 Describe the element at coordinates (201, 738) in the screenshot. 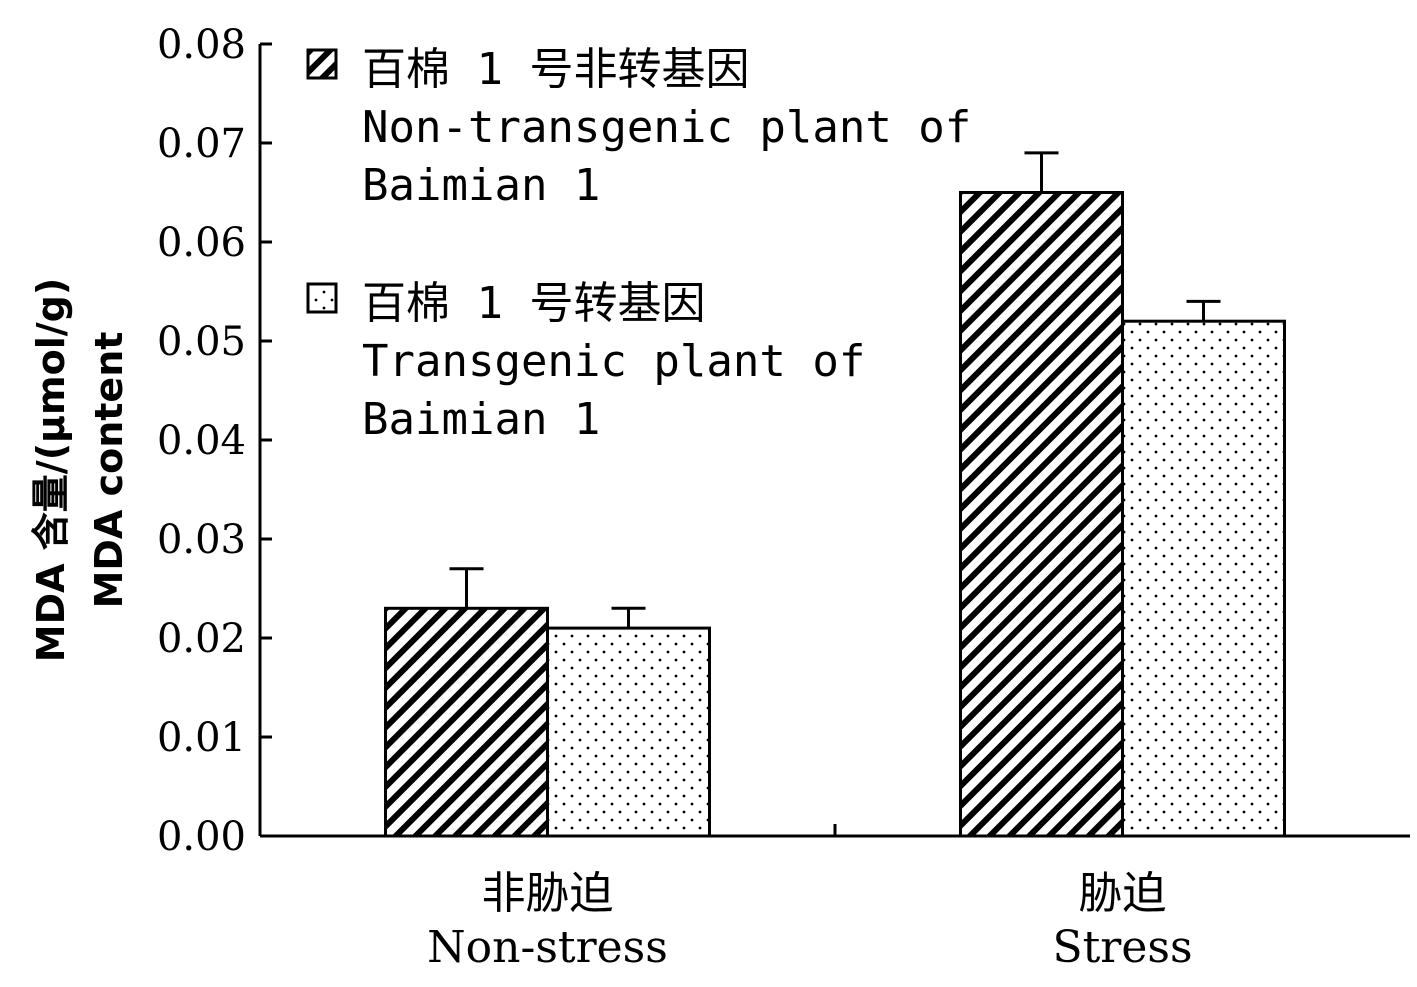

I see `y-tick-label: 0.01` at that location.